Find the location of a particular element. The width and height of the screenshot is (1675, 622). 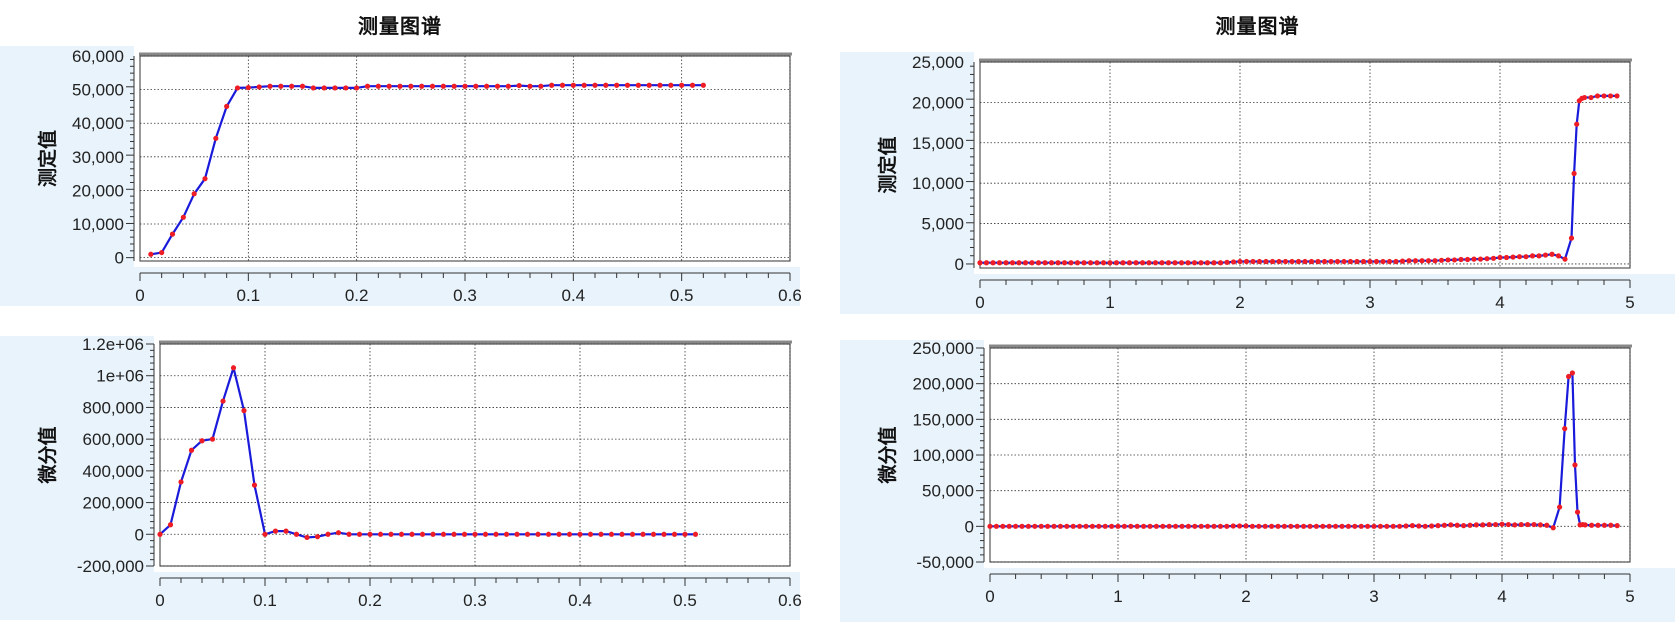

y-tick-label: 25,000 is located at coordinates (938, 62).